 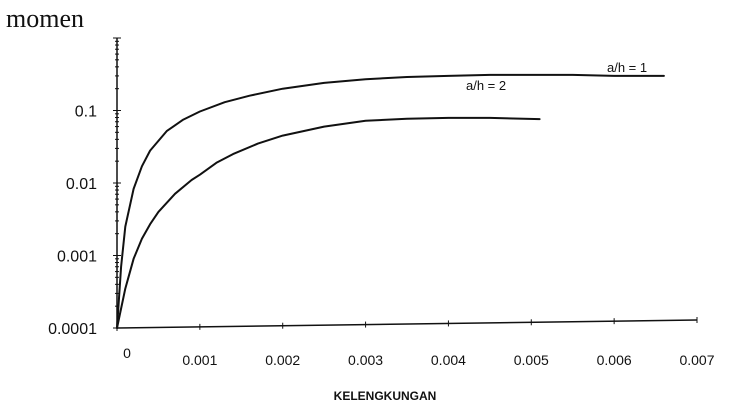 I want to click on y-tick-label: 0.001, so click(x=77, y=257).